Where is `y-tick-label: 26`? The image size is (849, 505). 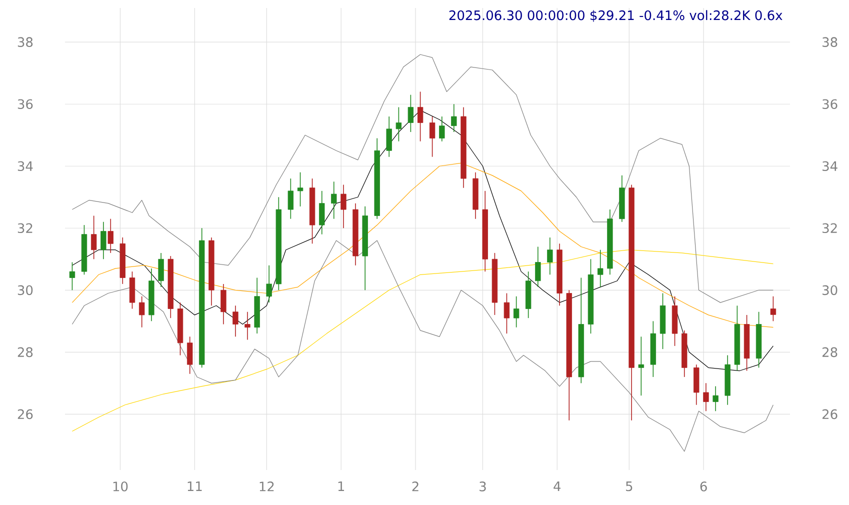 y-tick-label: 26 is located at coordinates (25, 414).